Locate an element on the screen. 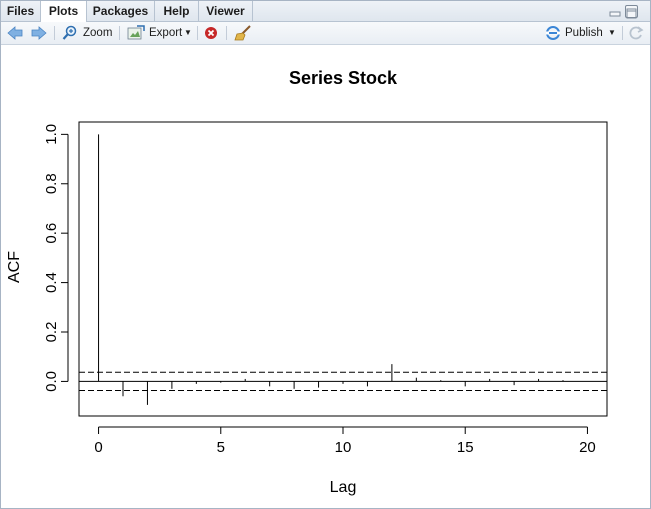 This screenshot has width=651, height=509. x-tick-label: 20 is located at coordinates (587, 447).